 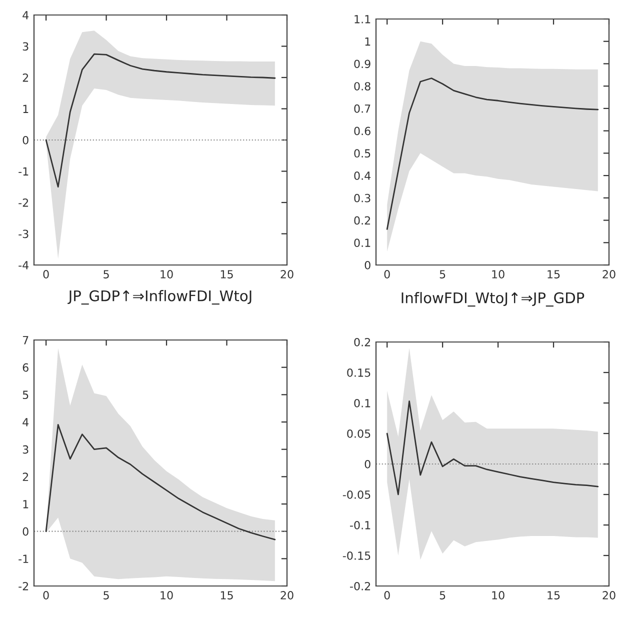 What do you see at coordinates (362, 131) in the screenshot?
I see `y-tick-label: 0.6` at bounding box center [362, 131].